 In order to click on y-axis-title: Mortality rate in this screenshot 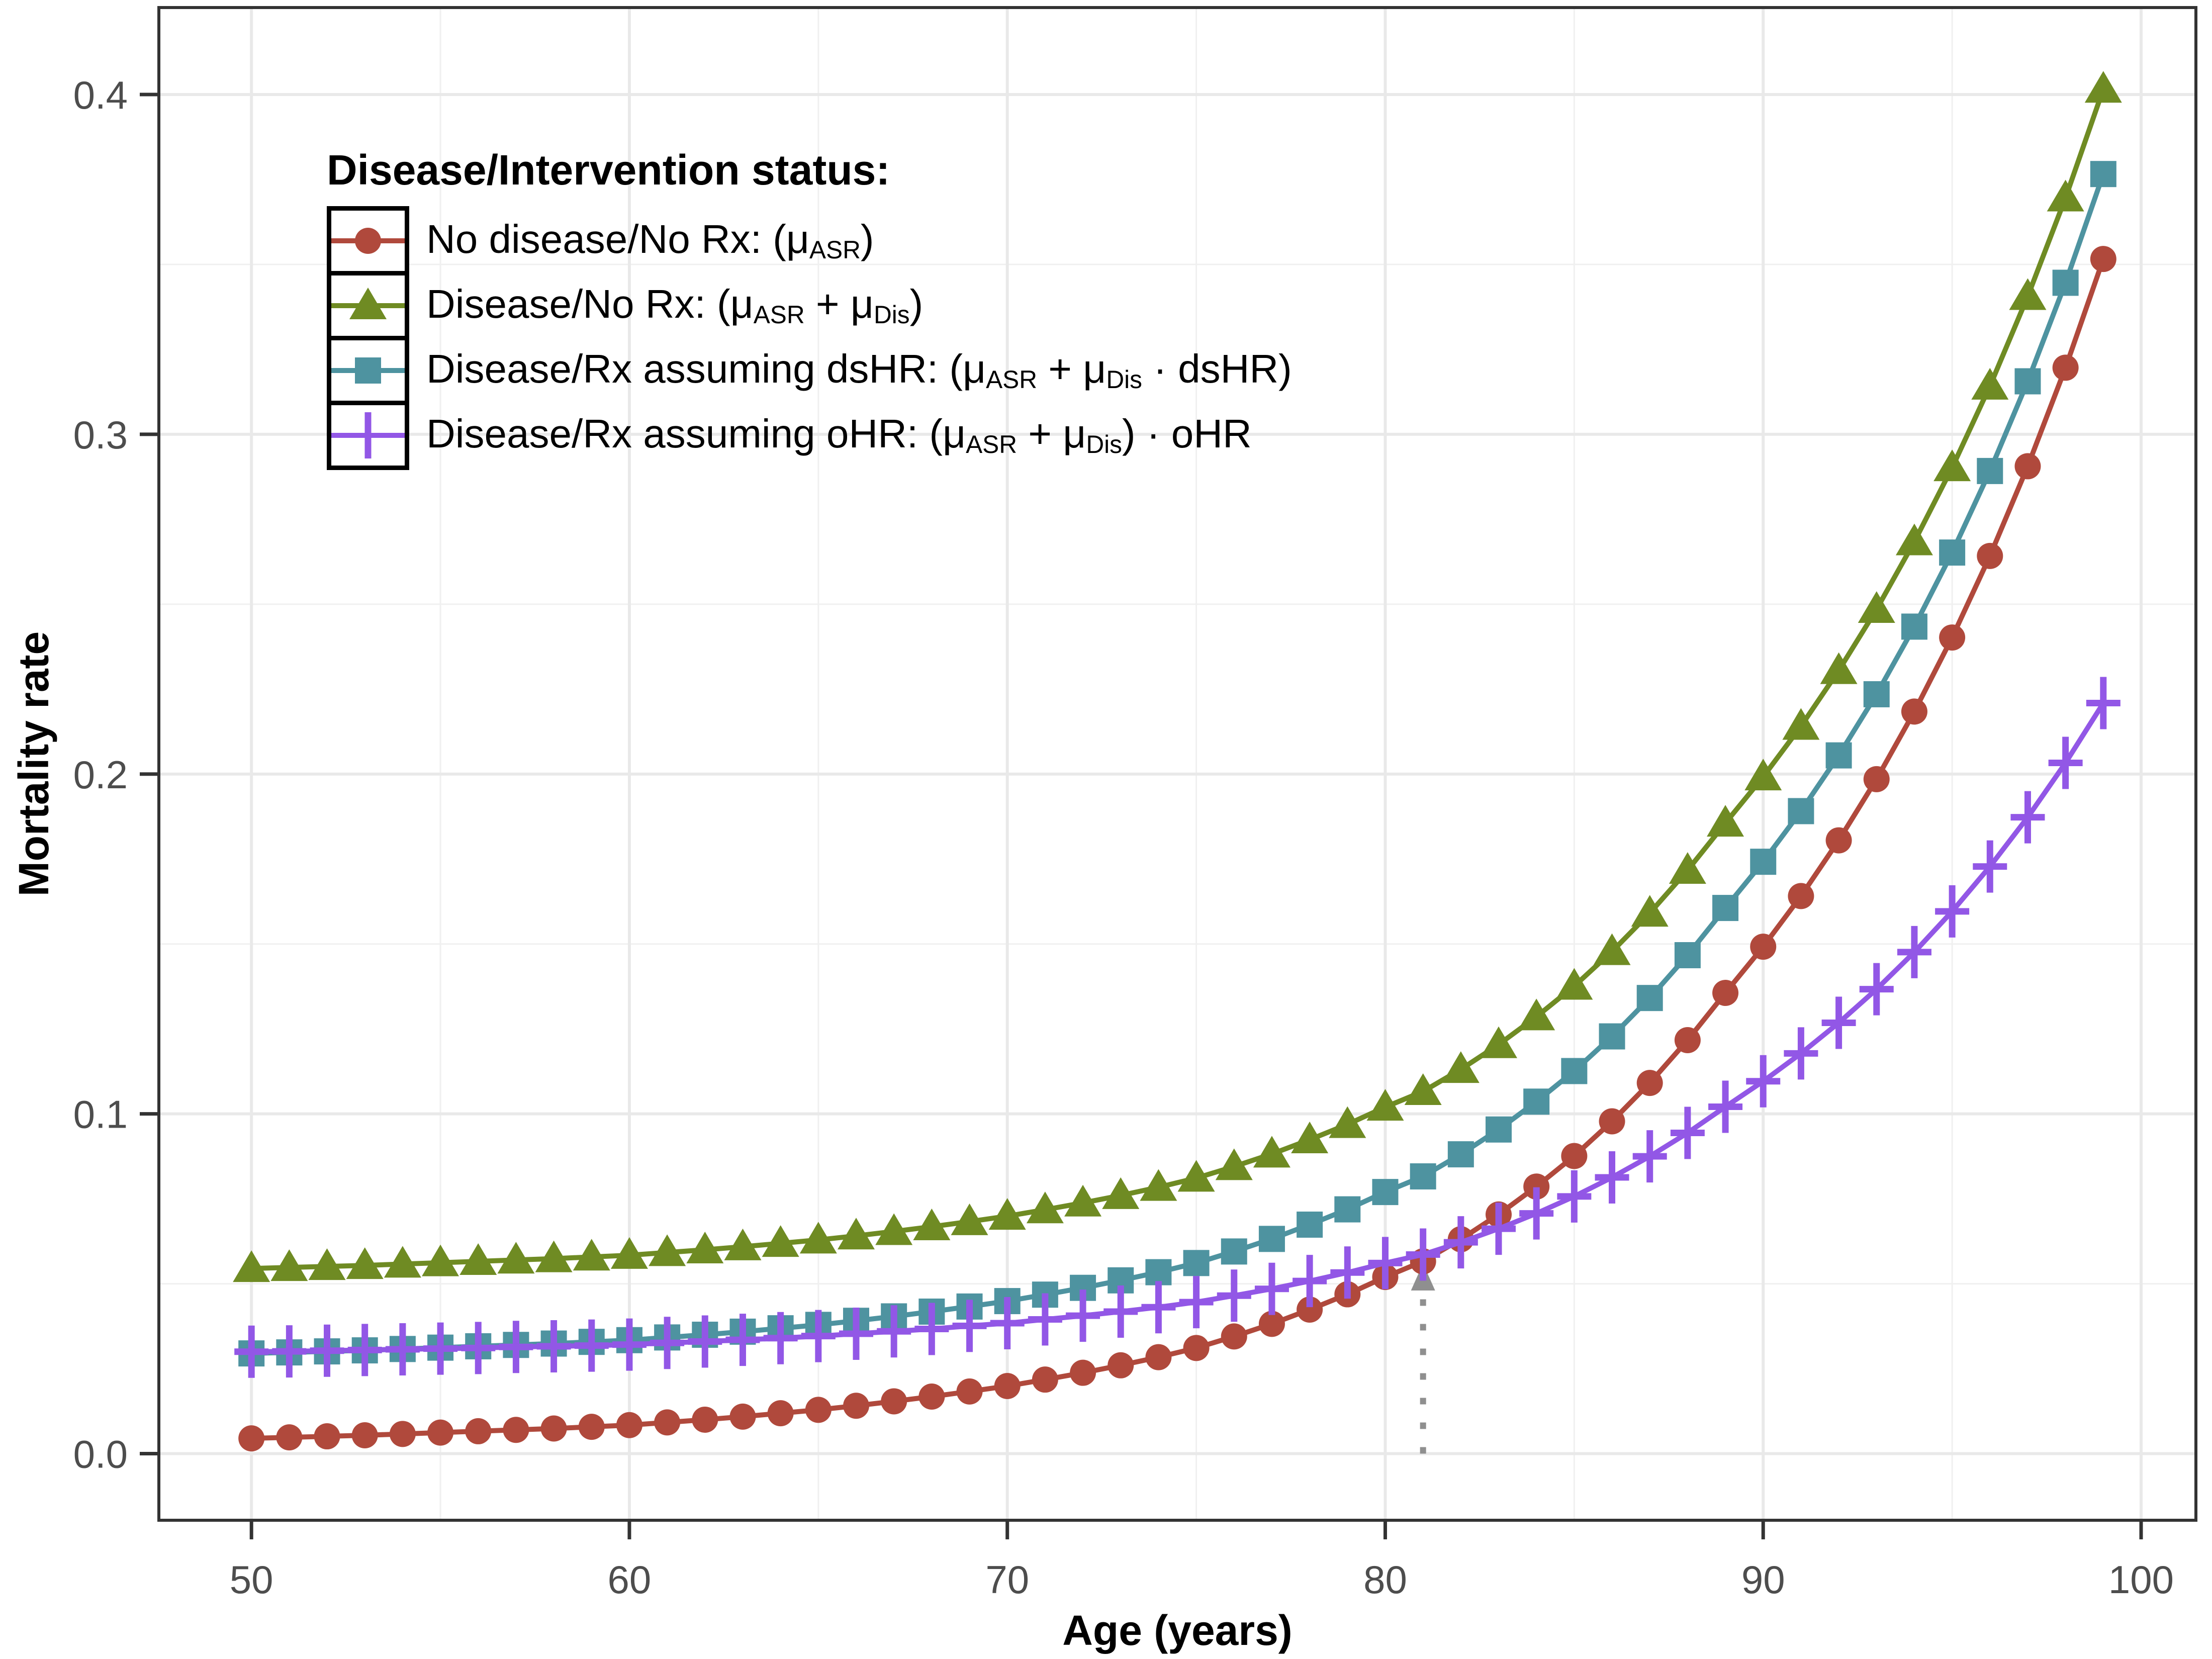, I will do `click(33, 763)`.